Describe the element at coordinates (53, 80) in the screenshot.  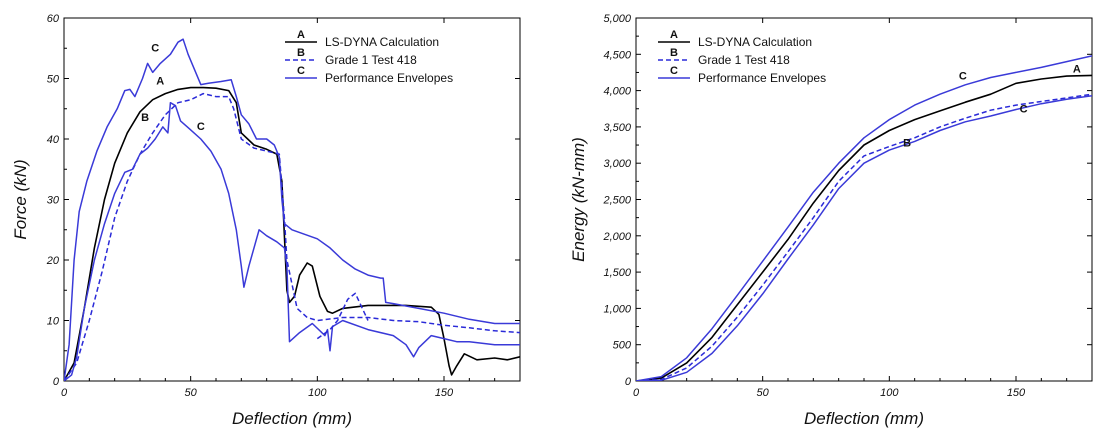
I see `y-tick-label: 50` at that location.